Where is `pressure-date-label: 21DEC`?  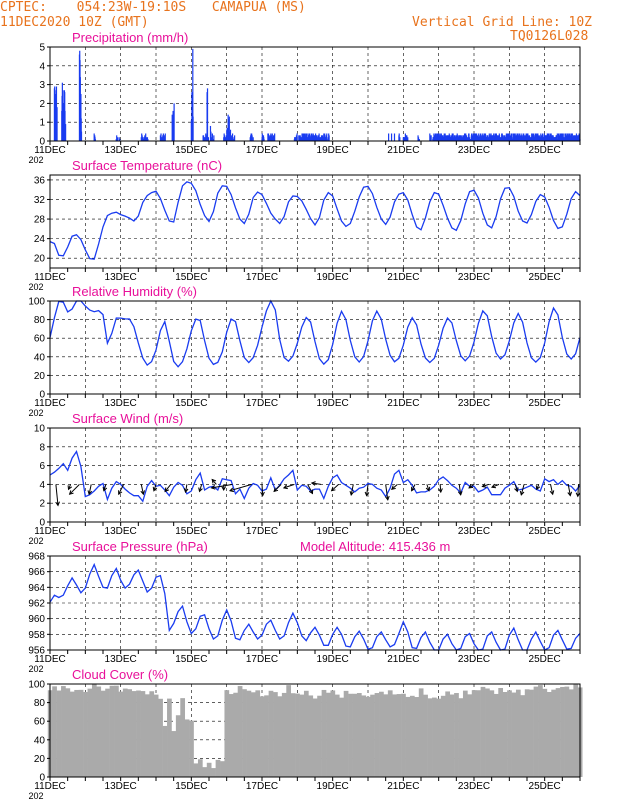 pressure-date-label: 21DEC is located at coordinates (403, 659).